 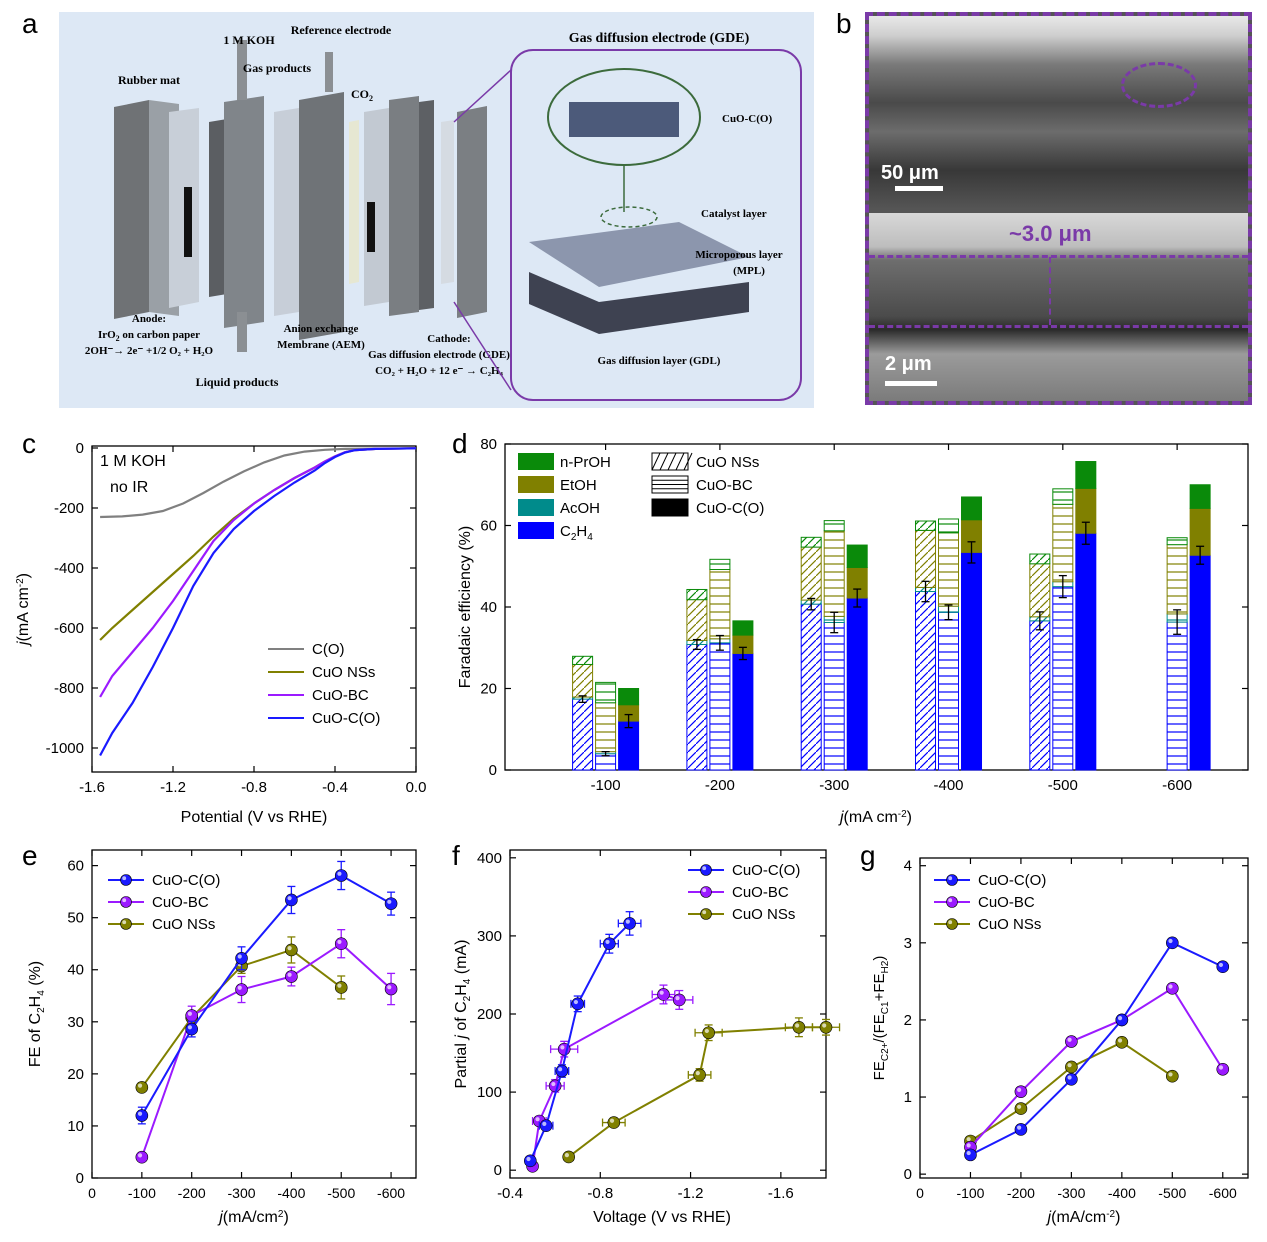 I want to click on scale-bar-bottom, so click(x=911, y=383).